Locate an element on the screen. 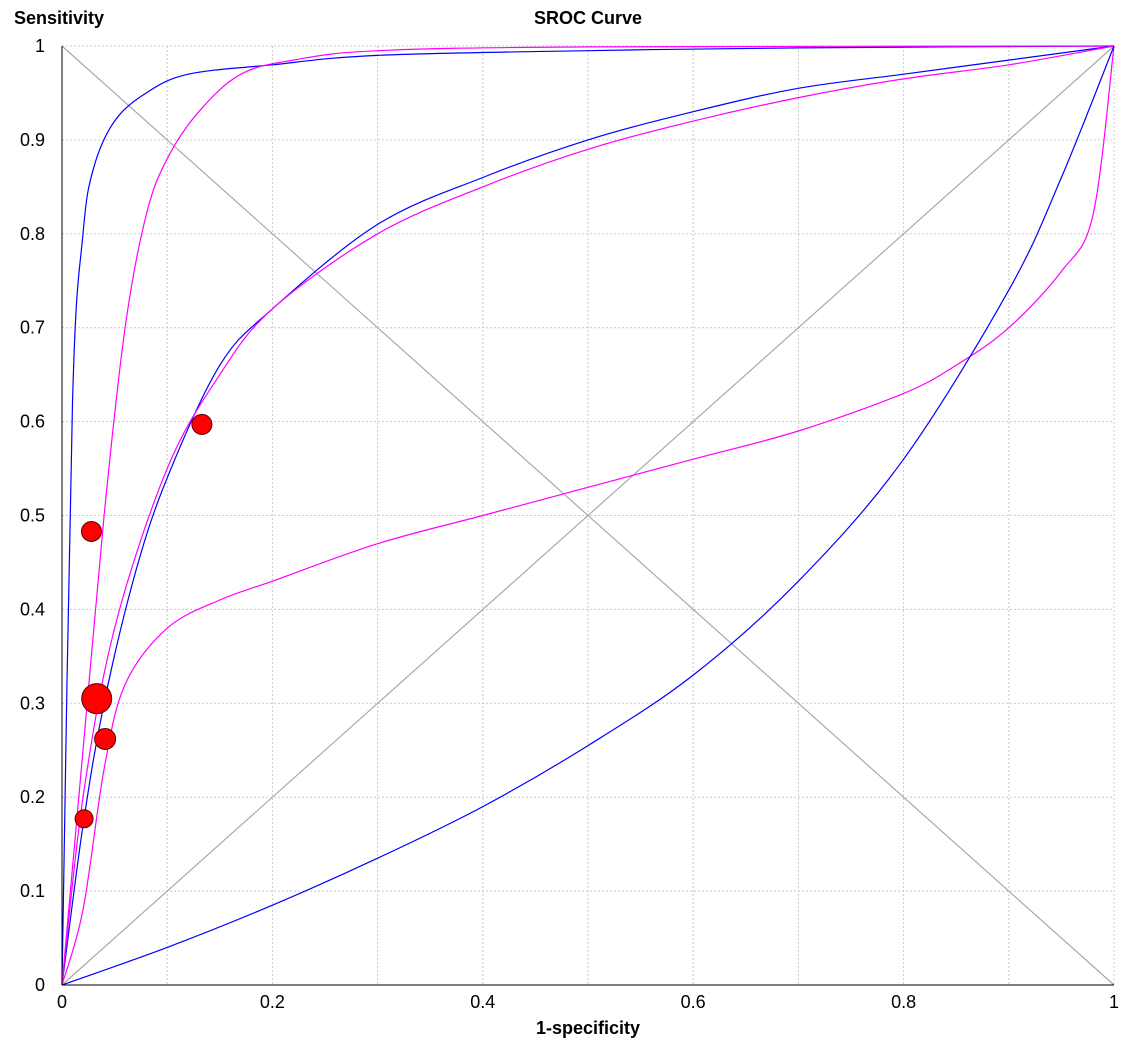 The image size is (1125, 1052). y-tick-label: 0.8 is located at coordinates (32, 234).